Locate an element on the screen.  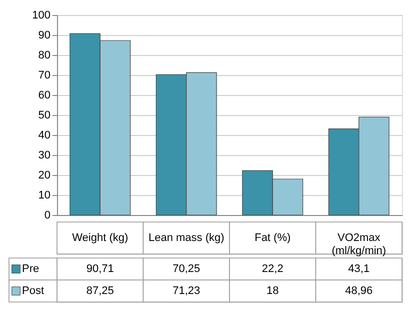
data-label: 90,71 is located at coordinates (100, 269).